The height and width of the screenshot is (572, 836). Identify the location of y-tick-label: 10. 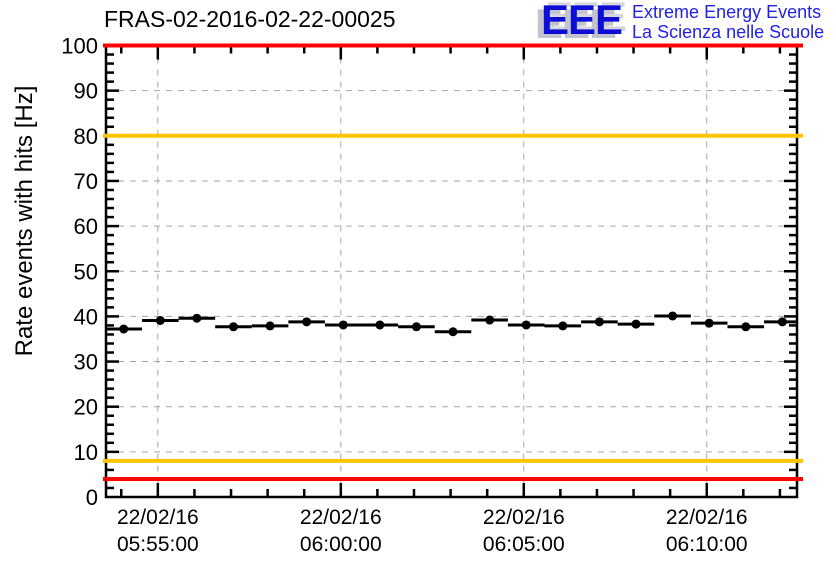
(86, 452).